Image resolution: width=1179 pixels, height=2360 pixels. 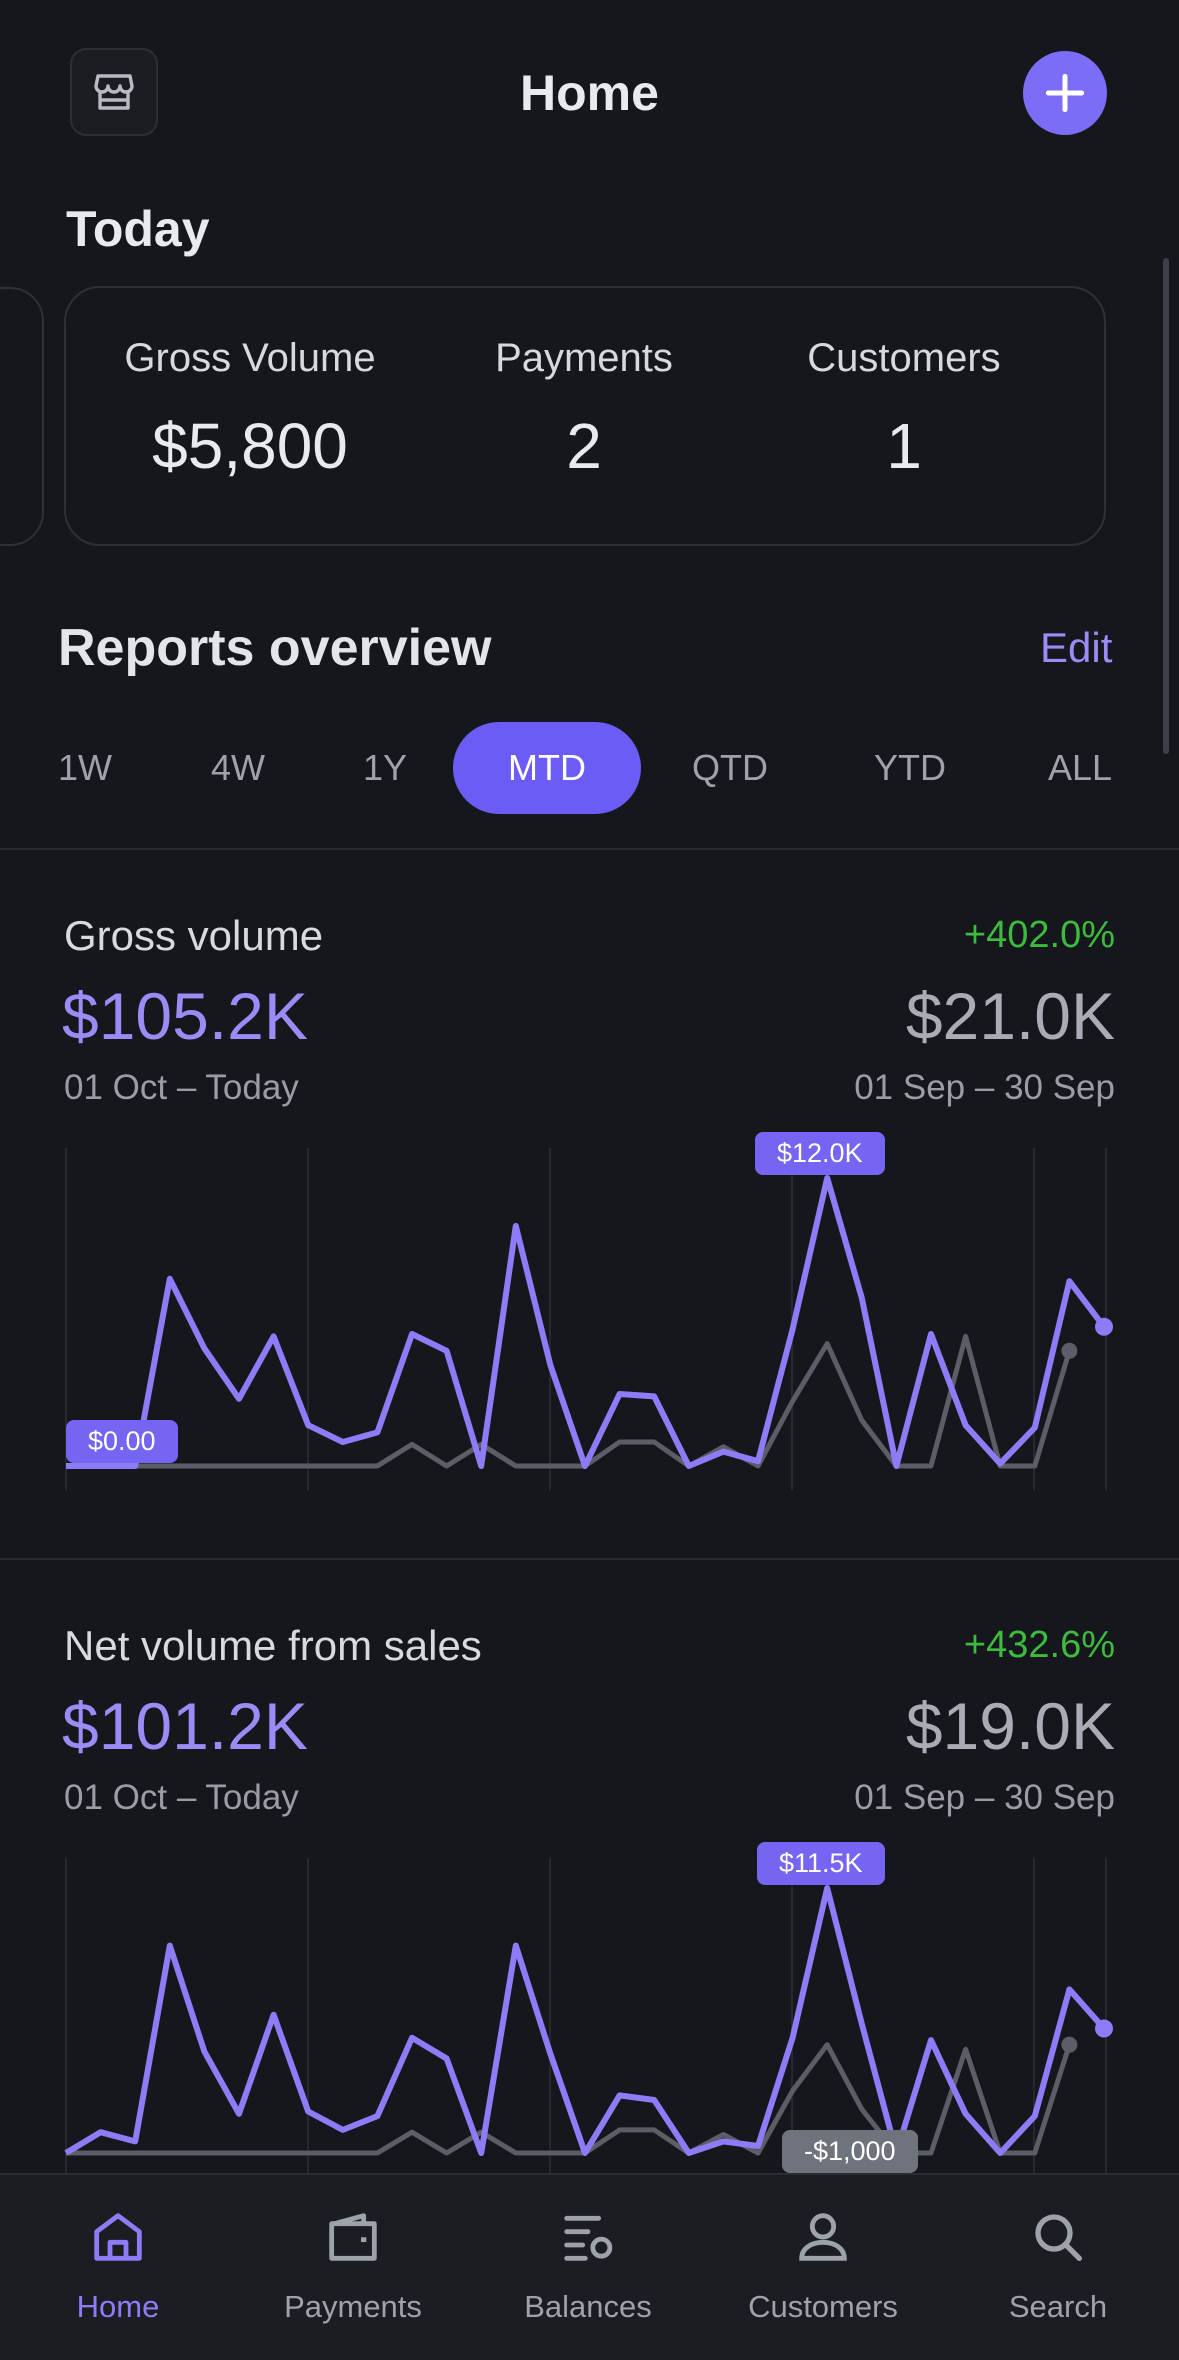 What do you see at coordinates (138, 229) in the screenshot?
I see `today-heading: Today` at bounding box center [138, 229].